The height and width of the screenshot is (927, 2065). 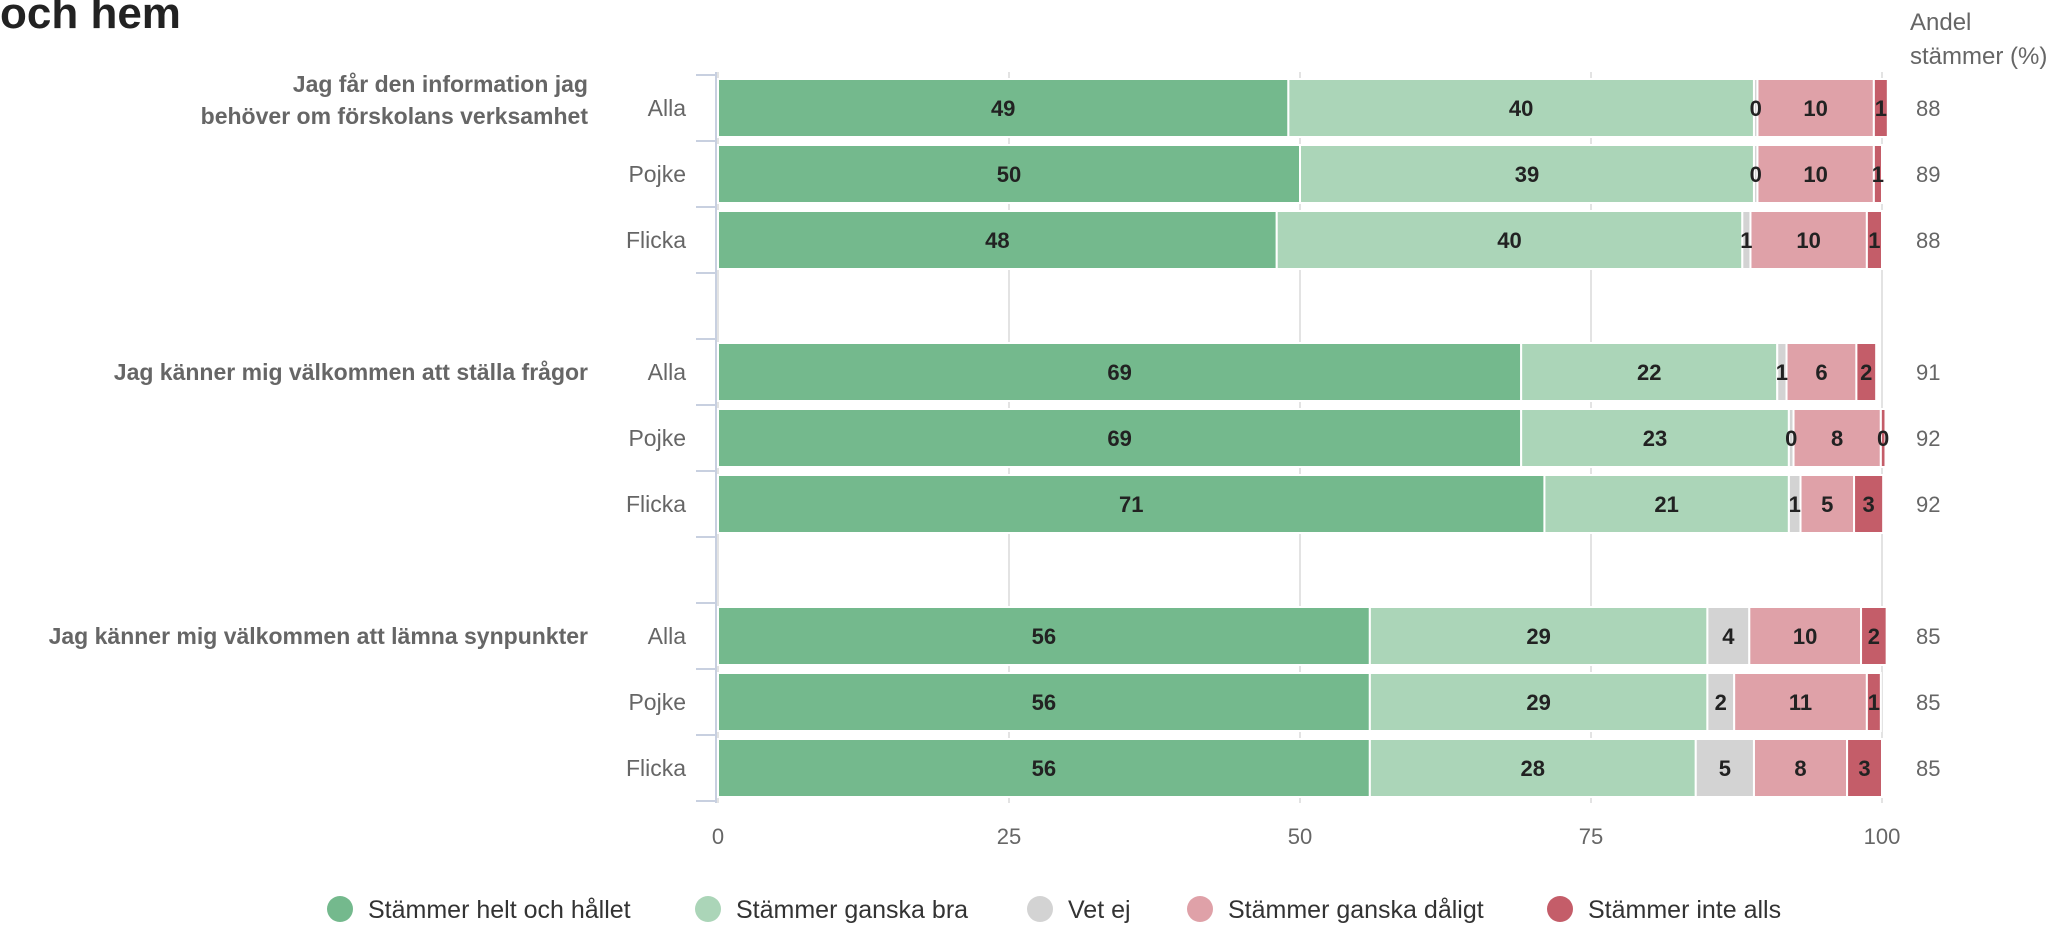 I want to click on x-tick-label: 0, so click(x=718, y=836).